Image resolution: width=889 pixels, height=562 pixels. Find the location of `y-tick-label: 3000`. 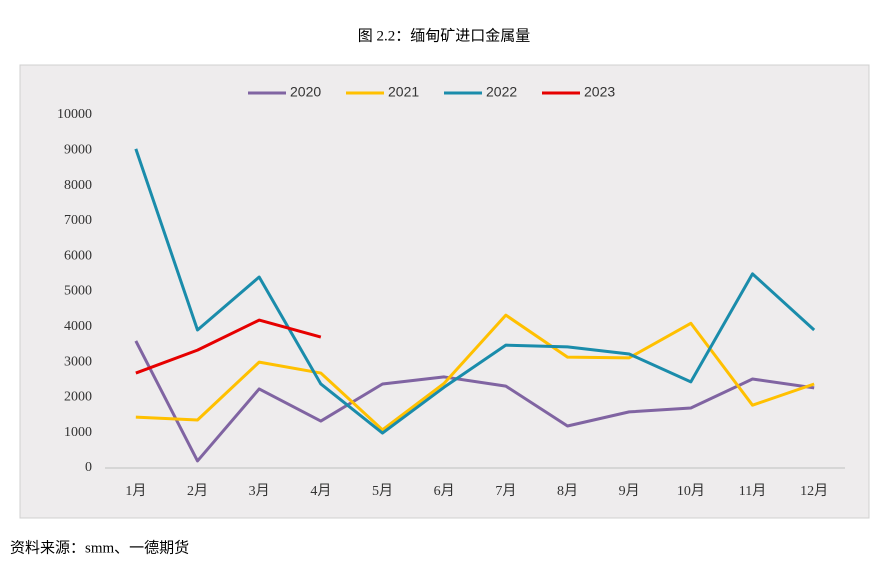

y-tick-label: 3000 is located at coordinates (78, 361).